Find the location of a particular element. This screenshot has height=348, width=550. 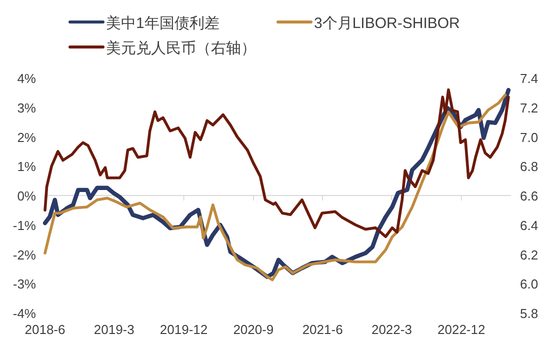

legend-label: 美中1年国债利差 is located at coordinates (163, 23).